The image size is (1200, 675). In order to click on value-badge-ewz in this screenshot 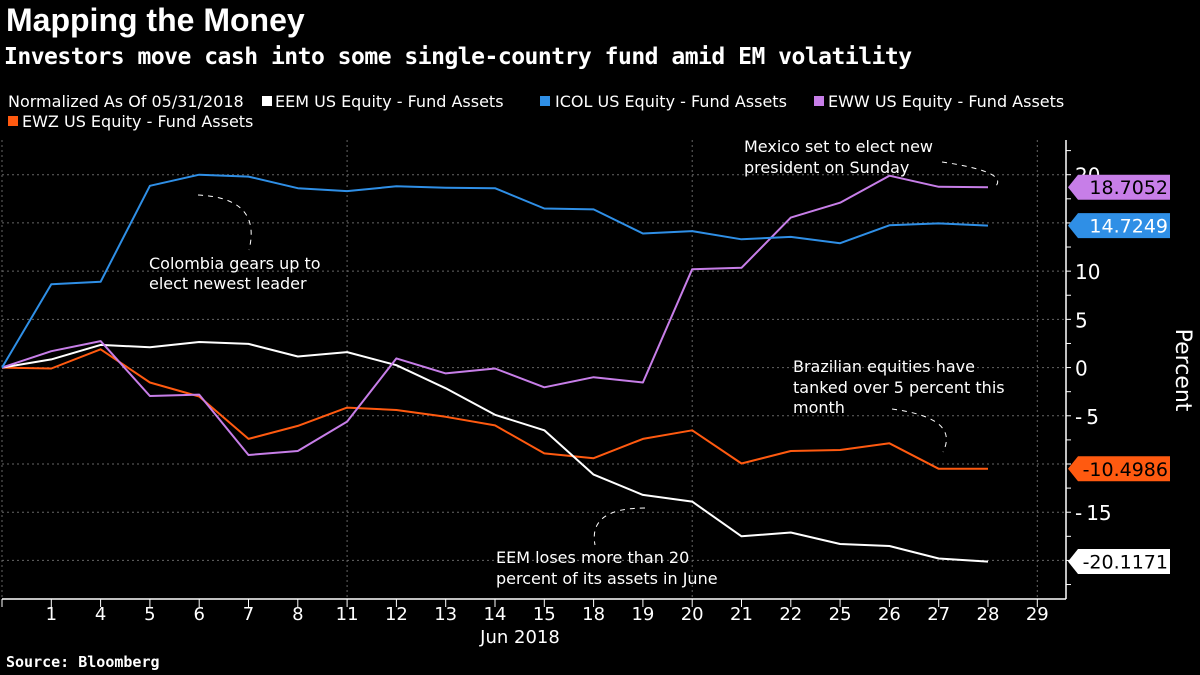, I will do `click(1119, 469)`.